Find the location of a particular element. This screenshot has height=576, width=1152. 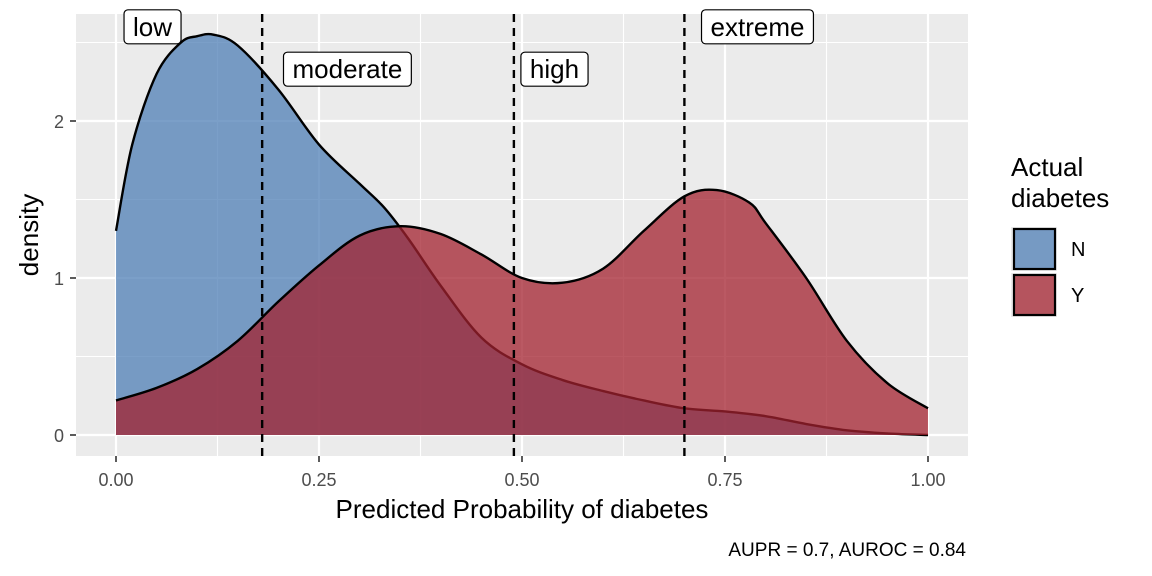

annotation-low: low is located at coordinates (152, 27).